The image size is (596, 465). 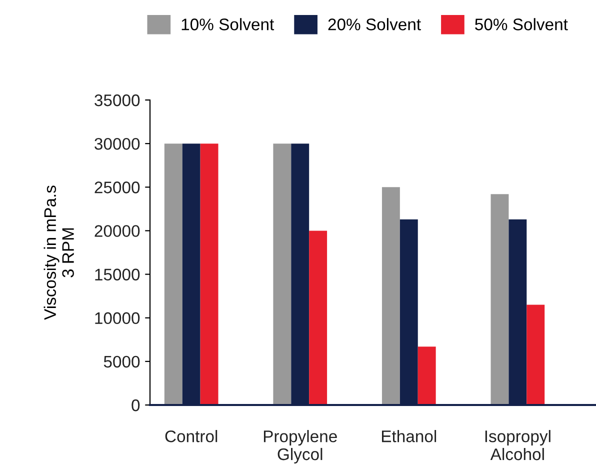 What do you see at coordinates (409, 436) in the screenshot?
I see `x-tick-label: Ethanol` at bounding box center [409, 436].